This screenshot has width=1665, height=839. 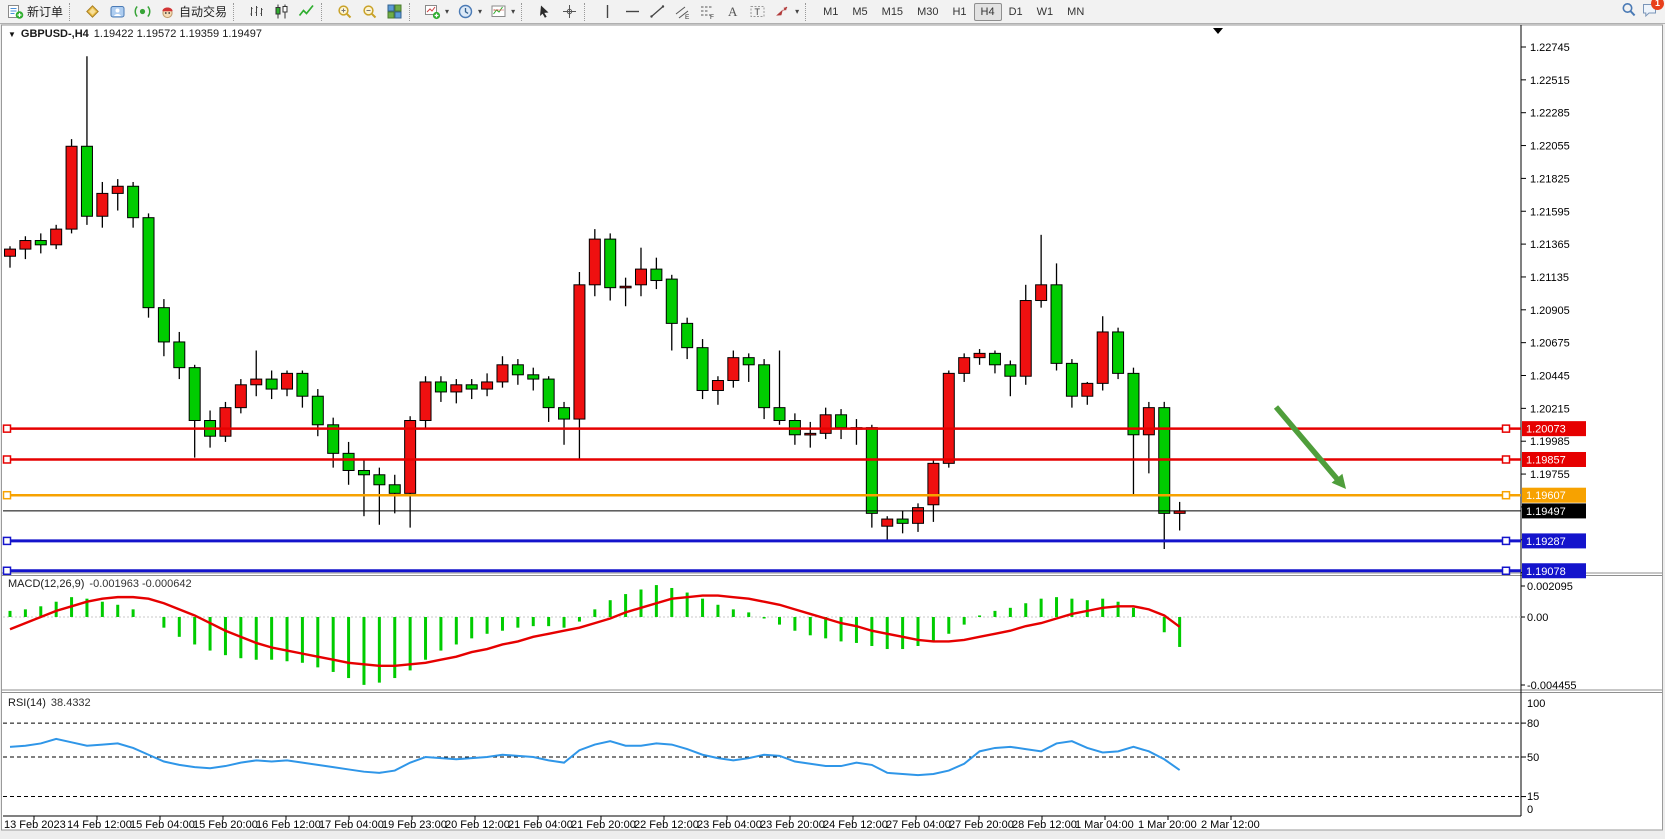 I want to click on timeframe-button-h4: H4, so click(x=987, y=11).